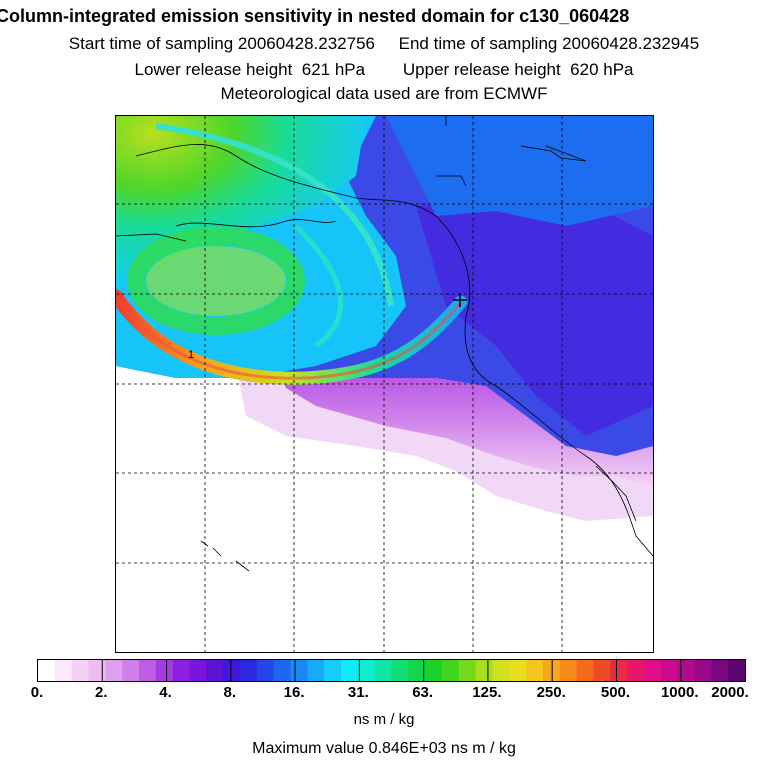 This screenshot has height=768, width=768. What do you see at coordinates (230, 692) in the screenshot?
I see `colorbar-tick-label: 8.` at bounding box center [230, 692].